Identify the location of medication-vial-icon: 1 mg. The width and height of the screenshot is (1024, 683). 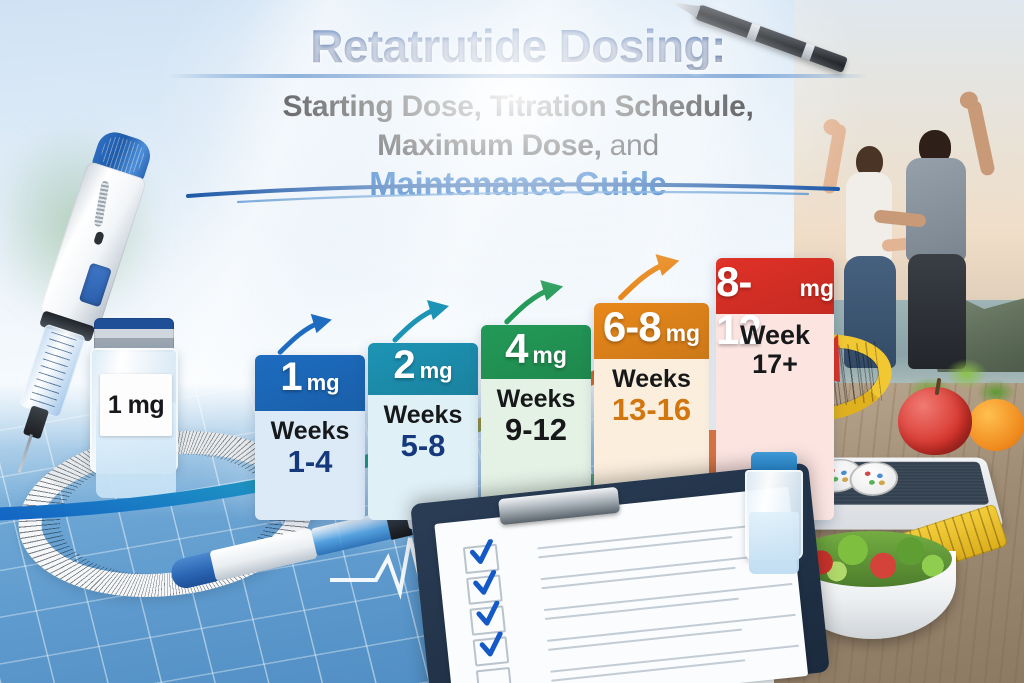
(134, 408).